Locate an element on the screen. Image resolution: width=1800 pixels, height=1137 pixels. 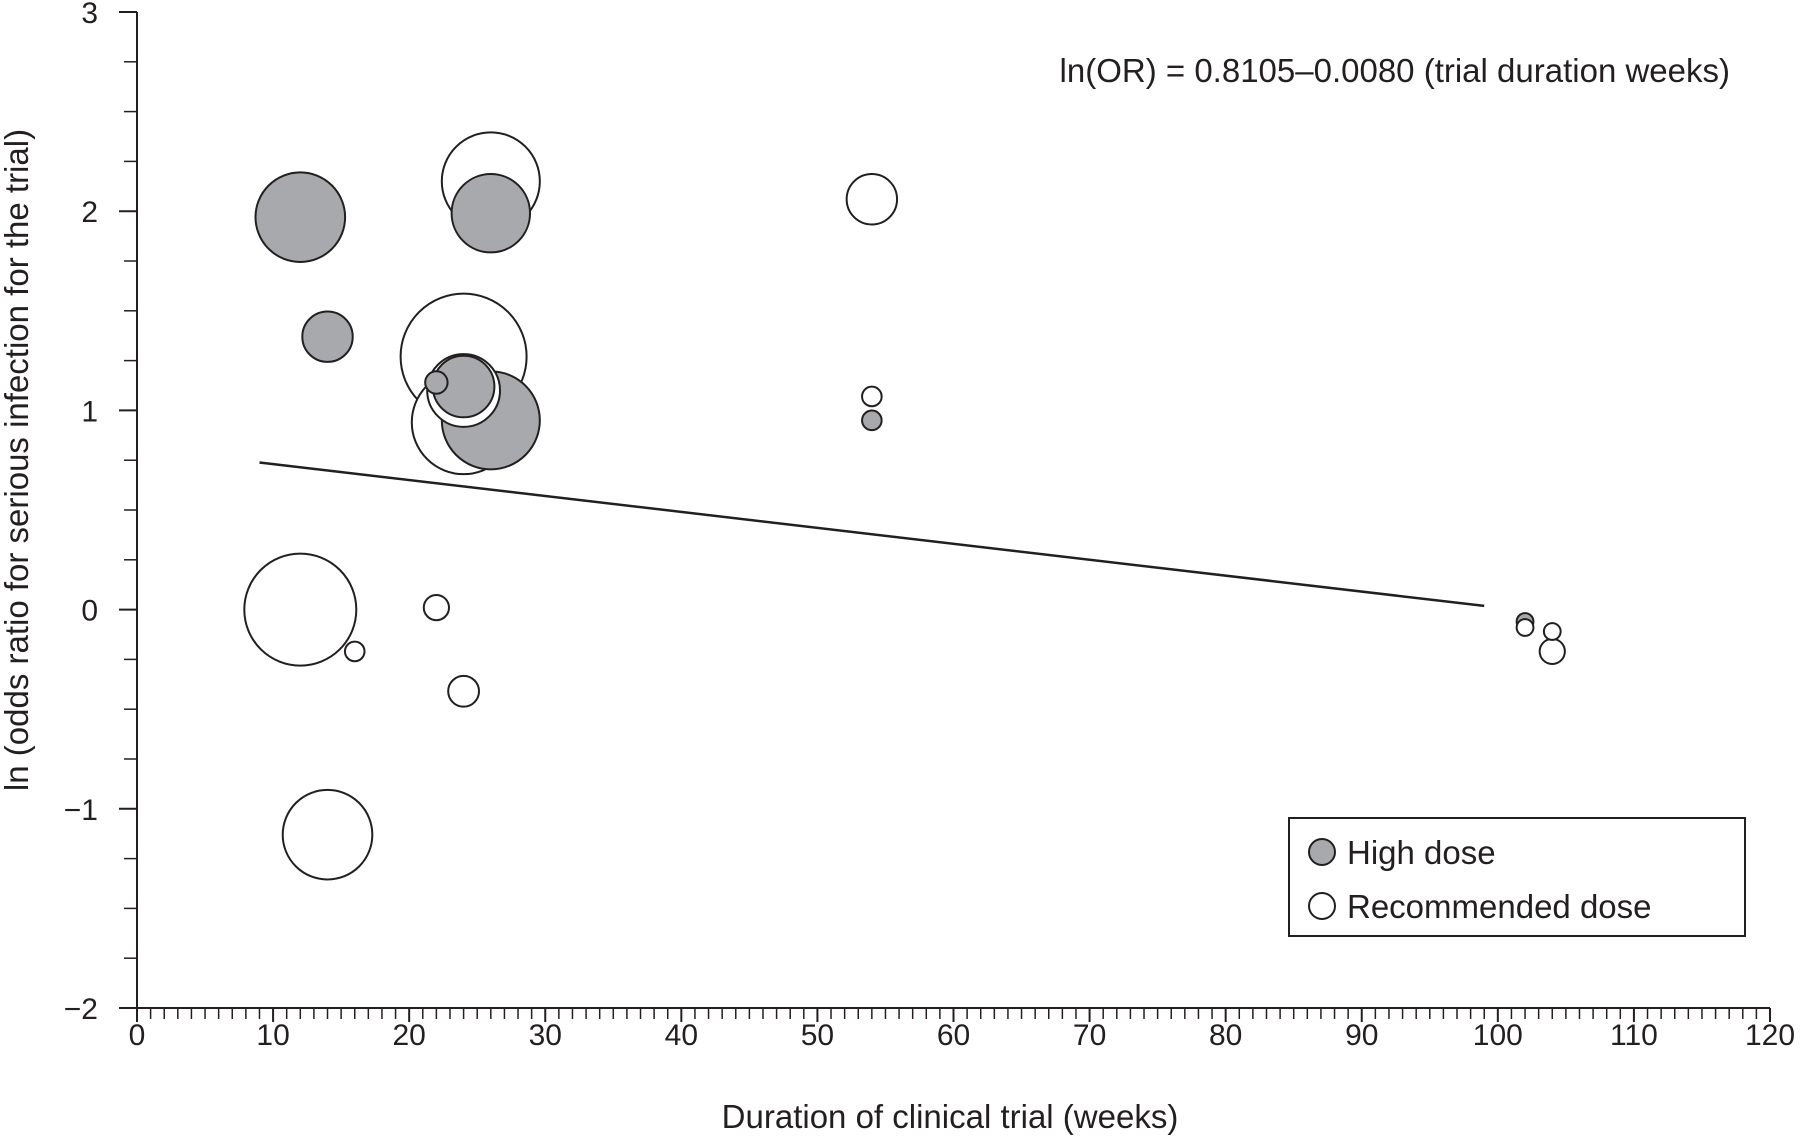
y-tick-label: 0 is located at coordinates (89, 611).